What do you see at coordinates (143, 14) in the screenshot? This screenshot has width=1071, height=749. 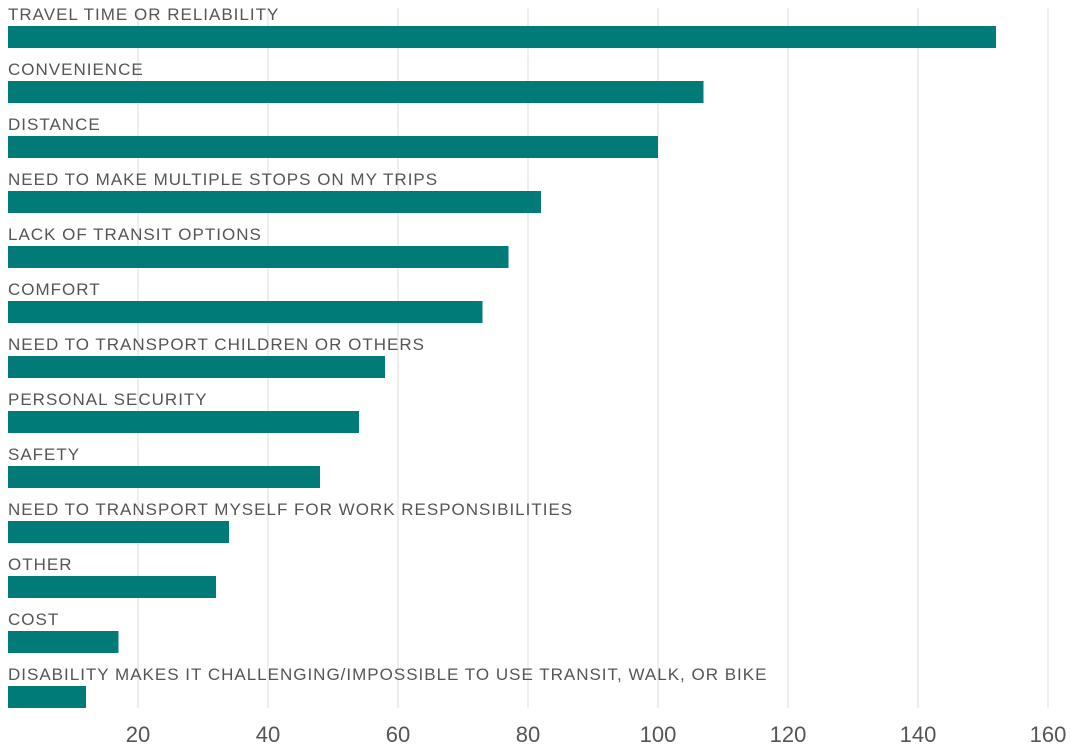 I see `category-label: TRAVEL TIME OR RELIABILITY` at bounding box center [143, 14].